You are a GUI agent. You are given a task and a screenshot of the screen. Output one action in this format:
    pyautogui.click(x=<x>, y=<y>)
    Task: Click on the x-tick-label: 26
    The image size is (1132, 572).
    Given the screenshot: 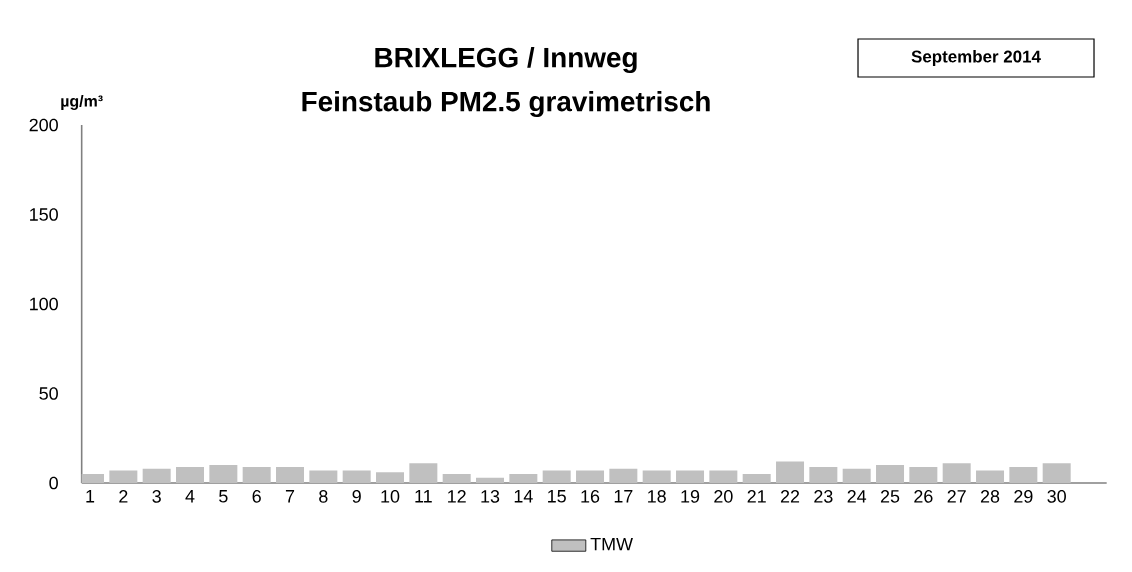 What is the action you would take?
    pyautogui.click(x=923, y=496)
    